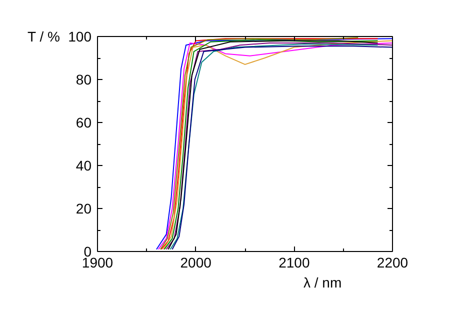 The image size is (449, 332). I want to click on x-tick-label: 2200, so click(392, 262).